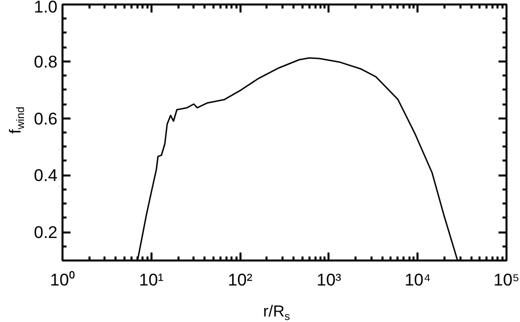 The image size is (520, 322). Describe the element at coordinates (46, 232) in the screenshot. I see `y-tick-label: 0.2` at that location.